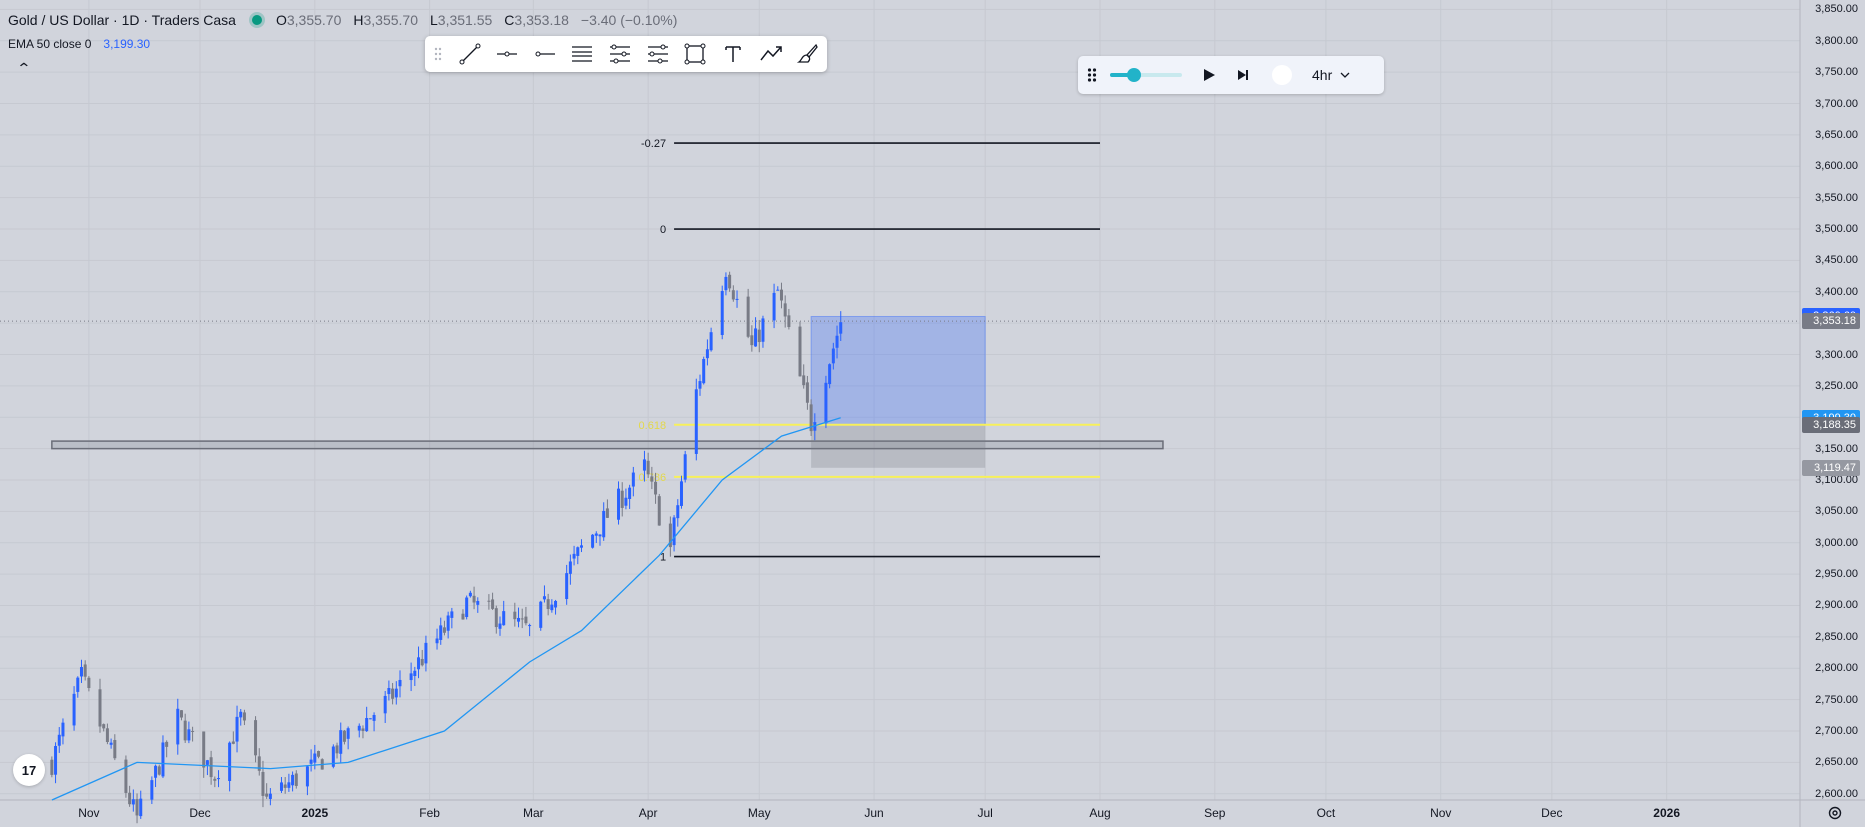 This screenshot has height=827, width=1865. I want to click on close-value: 3,353.18, so click(541, 20).